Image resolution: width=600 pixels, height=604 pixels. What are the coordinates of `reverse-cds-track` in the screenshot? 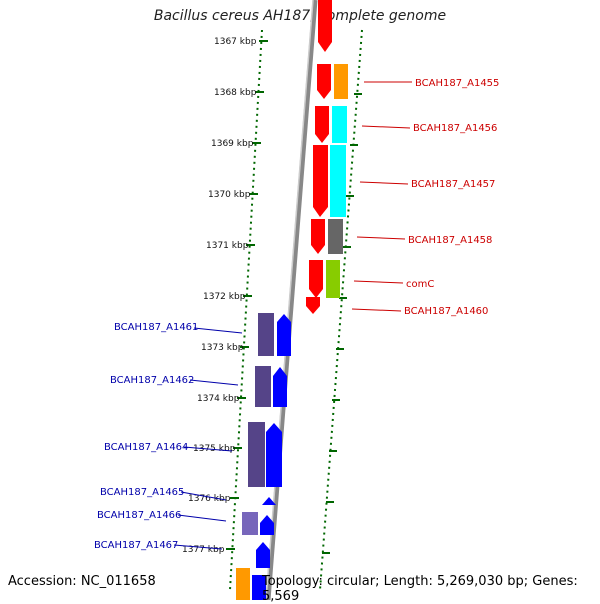 It's located at (271, 457).